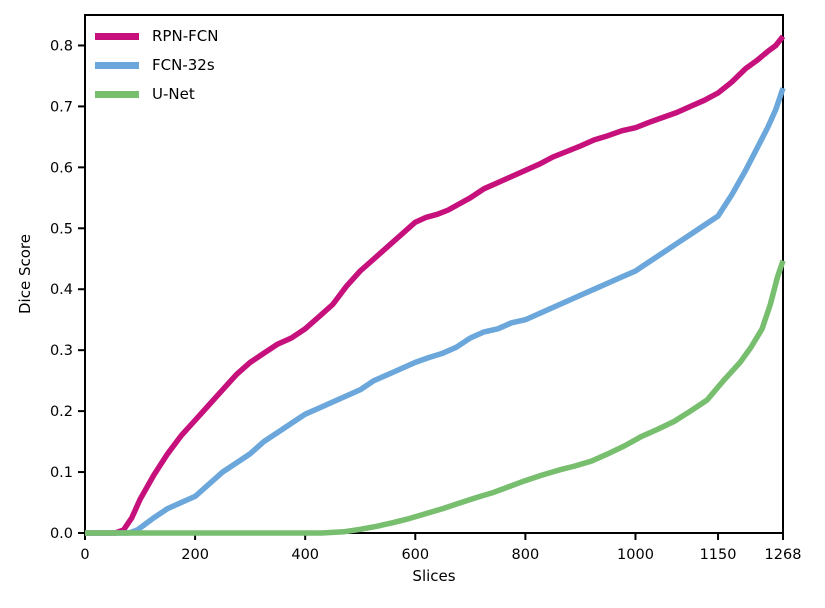 This screenshot has width=825, height=608. What do you see at coordinates (183, 65) in the screenshot?
I see `legend-label-fcn-32s: FCN-32s` at bounding box center [183, 65].